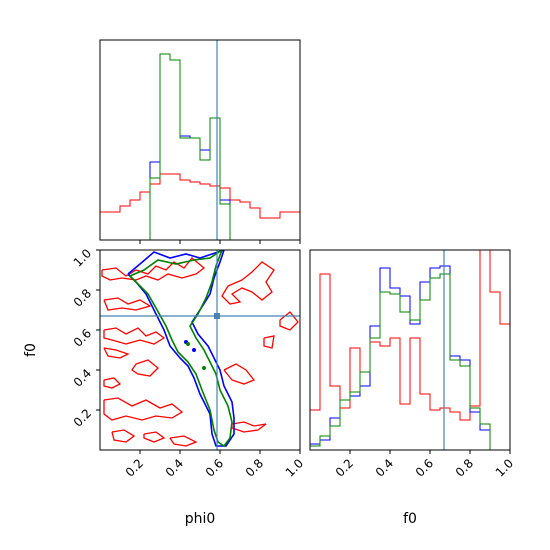 The image size is (550, 550). What do you see at coordinates (217, 316) in the screenshot?
I see `truth-marker` at bounding box center [217, 316].